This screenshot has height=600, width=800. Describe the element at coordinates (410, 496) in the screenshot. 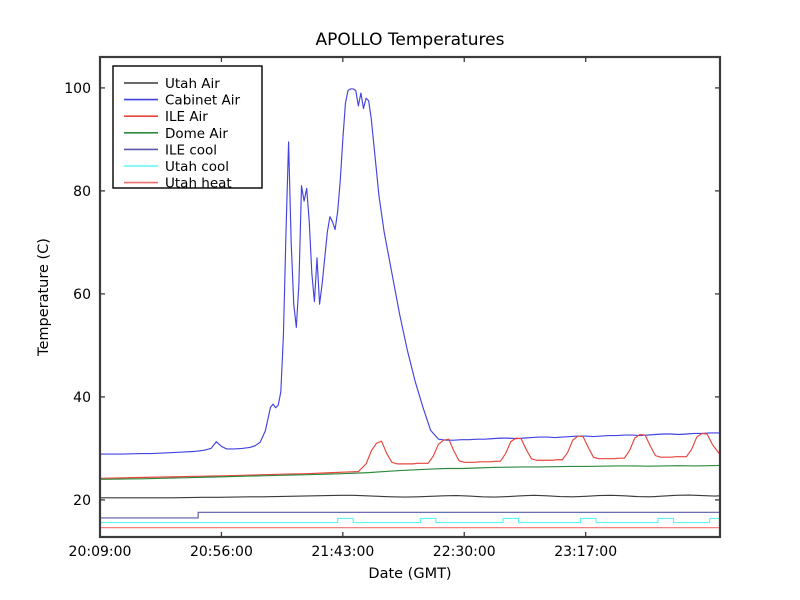

I see `series-line-utah-air` at that location.